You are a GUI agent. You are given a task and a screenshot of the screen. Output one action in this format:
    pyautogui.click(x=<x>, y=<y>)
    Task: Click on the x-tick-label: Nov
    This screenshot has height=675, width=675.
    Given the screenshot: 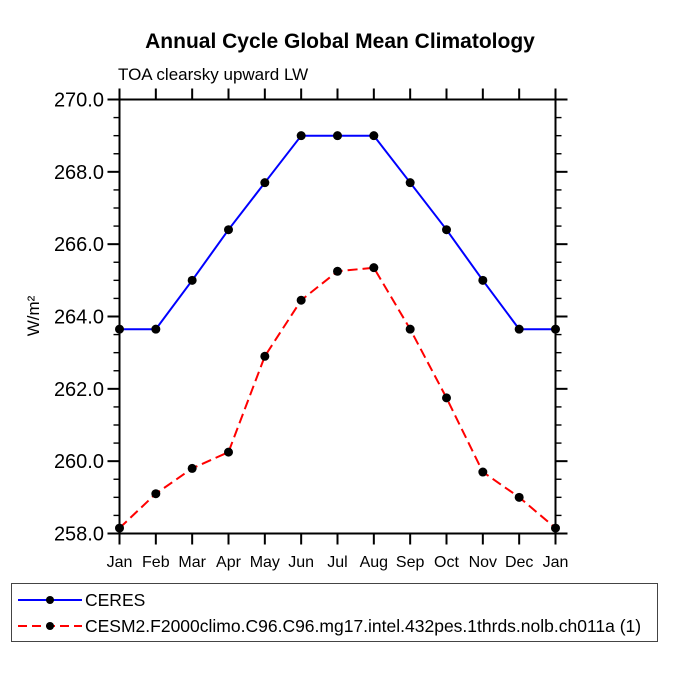 What is the action you would take?
    pyautogui.click(x=483, y=562)
    